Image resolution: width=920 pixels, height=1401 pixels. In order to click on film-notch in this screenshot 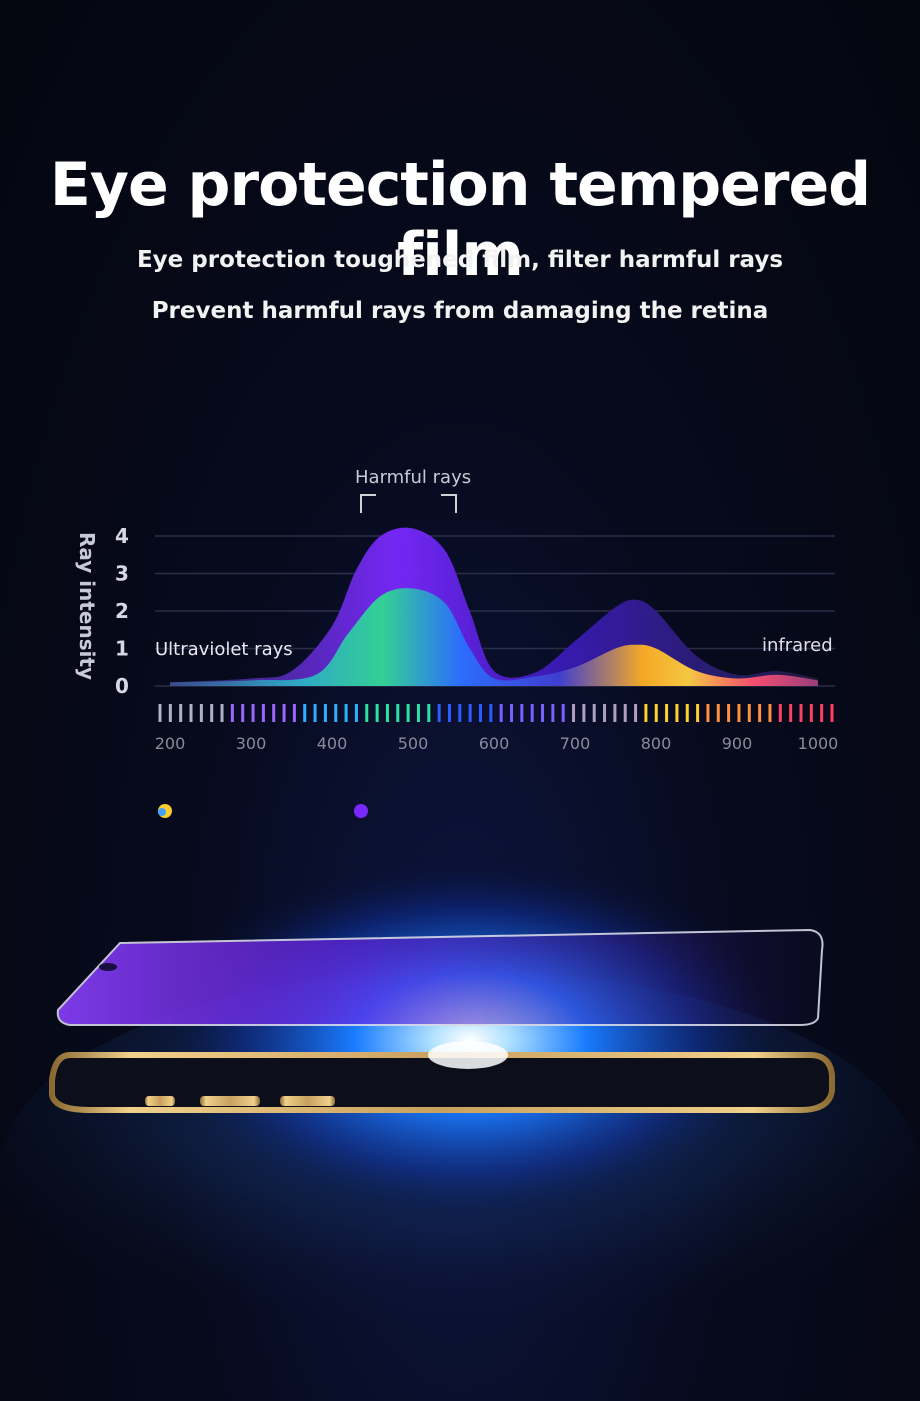, I will do `click(108, 967)`.